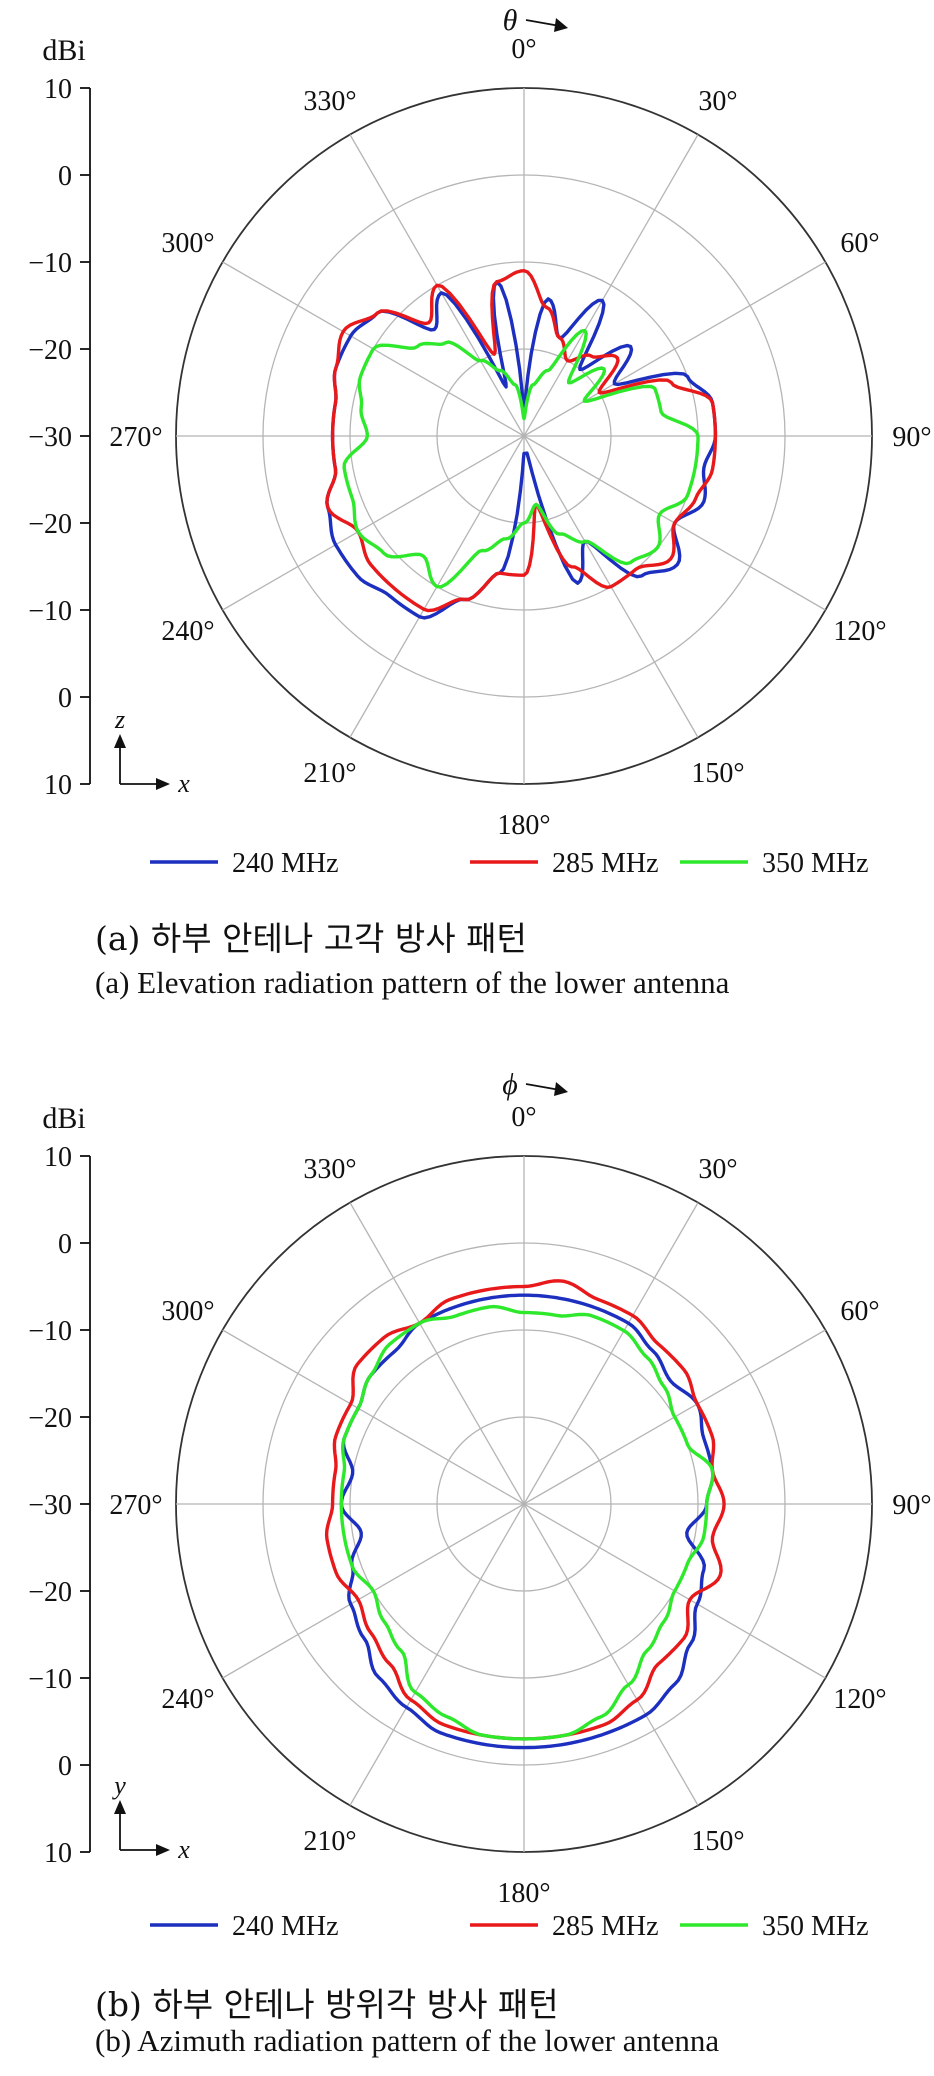 The width and height of the screenshot is (934, 2076). What do you see at coordinates (327, 2004) in the screenshot?
I see `caption-korean: (b) 하부 안테나 방위각 방사 패턴` at bounding box center [327, 2004].